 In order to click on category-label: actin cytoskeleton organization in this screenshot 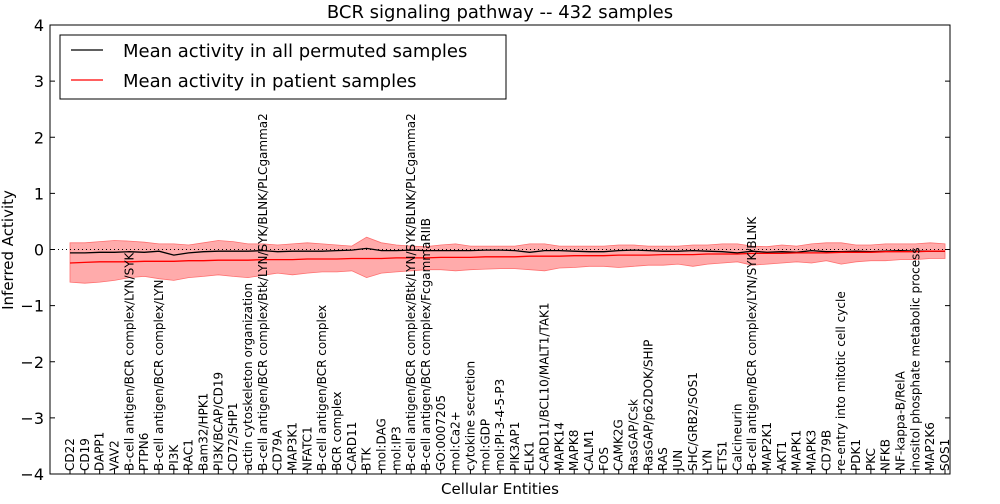, I will do `click(248, 377)`.